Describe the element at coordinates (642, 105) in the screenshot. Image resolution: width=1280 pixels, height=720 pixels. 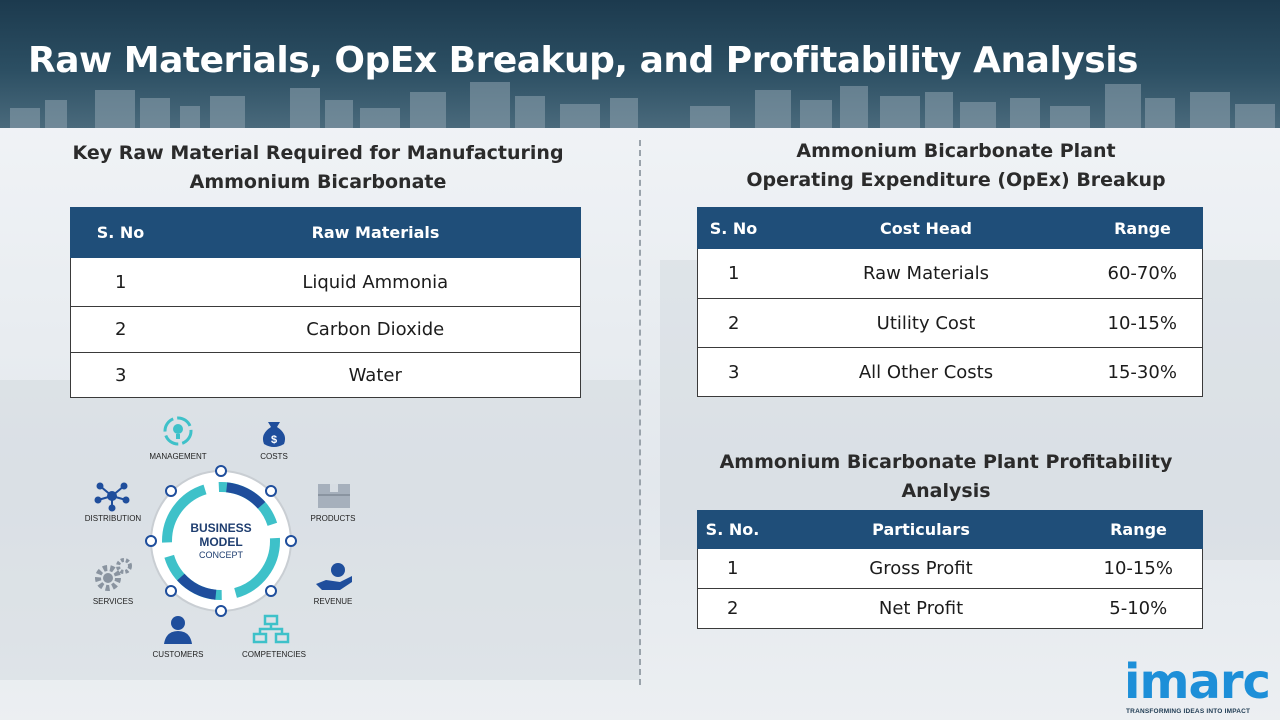
I see `skyline-graphic` at that location.